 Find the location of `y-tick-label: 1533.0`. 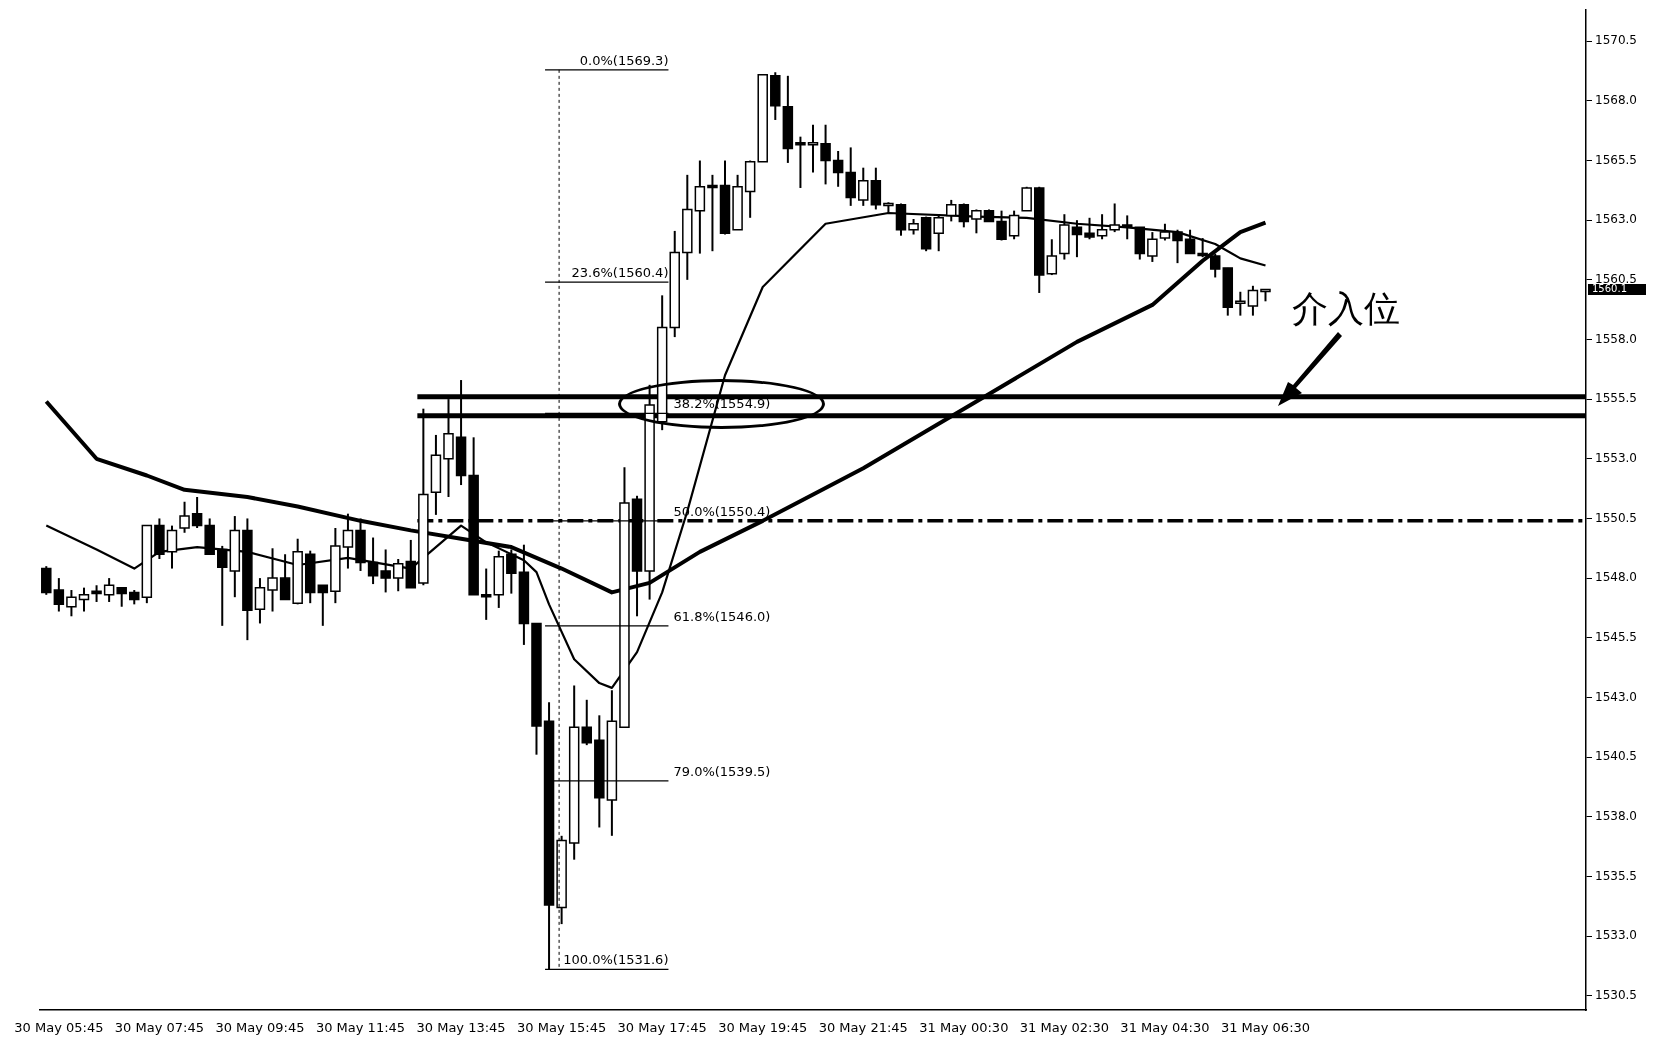

y-tick-label: 1533.0 is located at coordinates (1616, 935).